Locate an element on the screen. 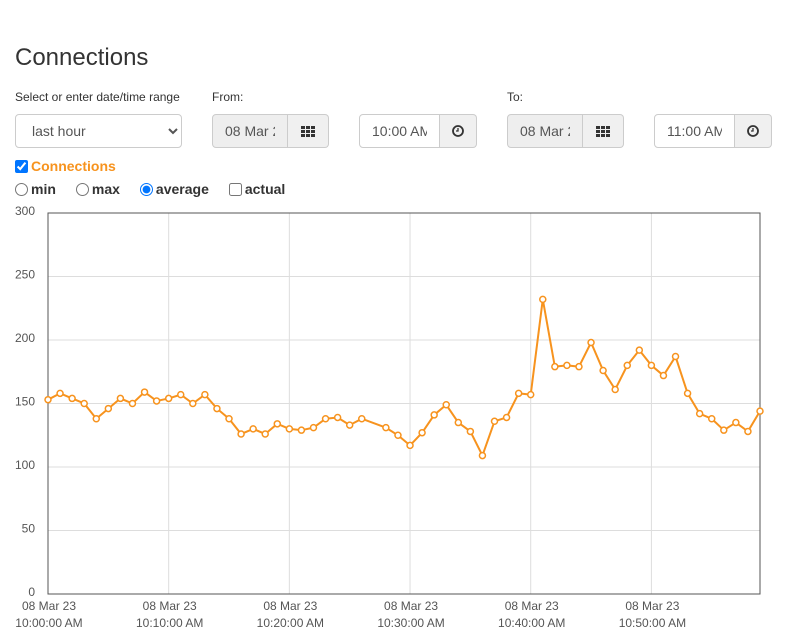 This screenshot has height=634, width=787. x-tick-label: 10:40:00 AM is located at coordinates (531, 623).